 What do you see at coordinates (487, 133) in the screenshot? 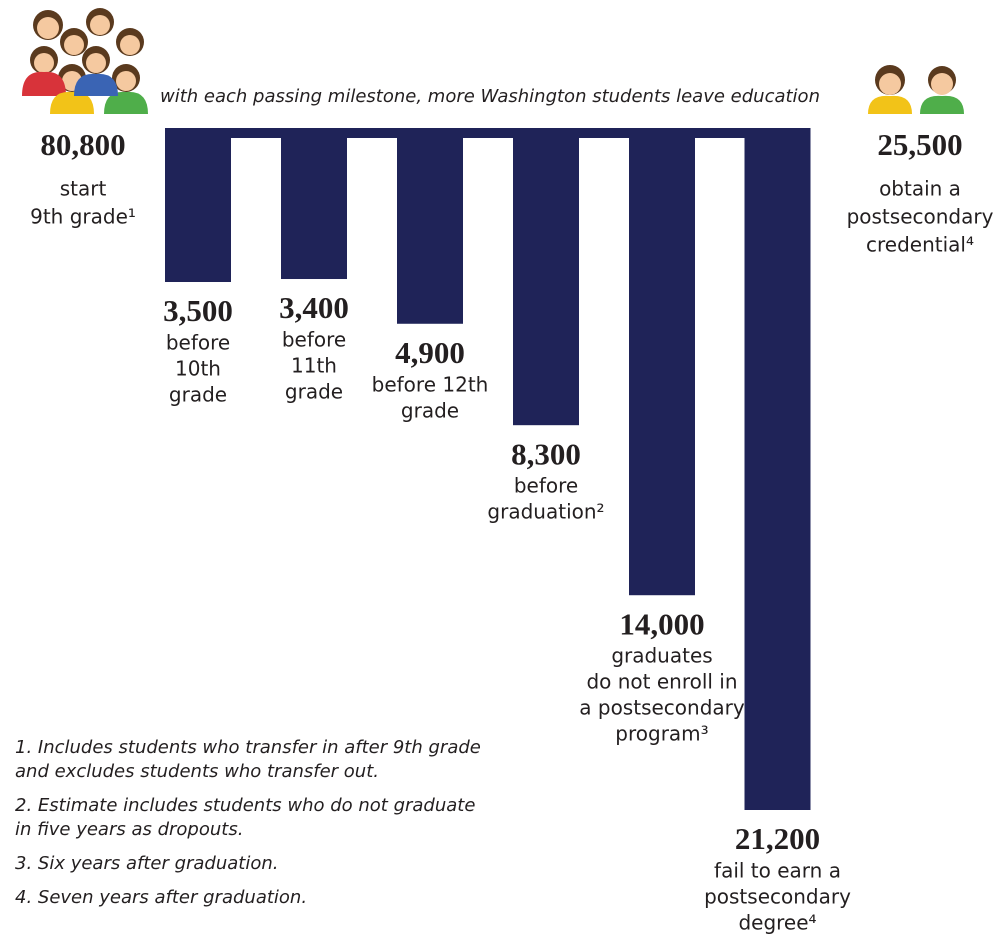
I see `top-band` at bounding box center [487, 133].